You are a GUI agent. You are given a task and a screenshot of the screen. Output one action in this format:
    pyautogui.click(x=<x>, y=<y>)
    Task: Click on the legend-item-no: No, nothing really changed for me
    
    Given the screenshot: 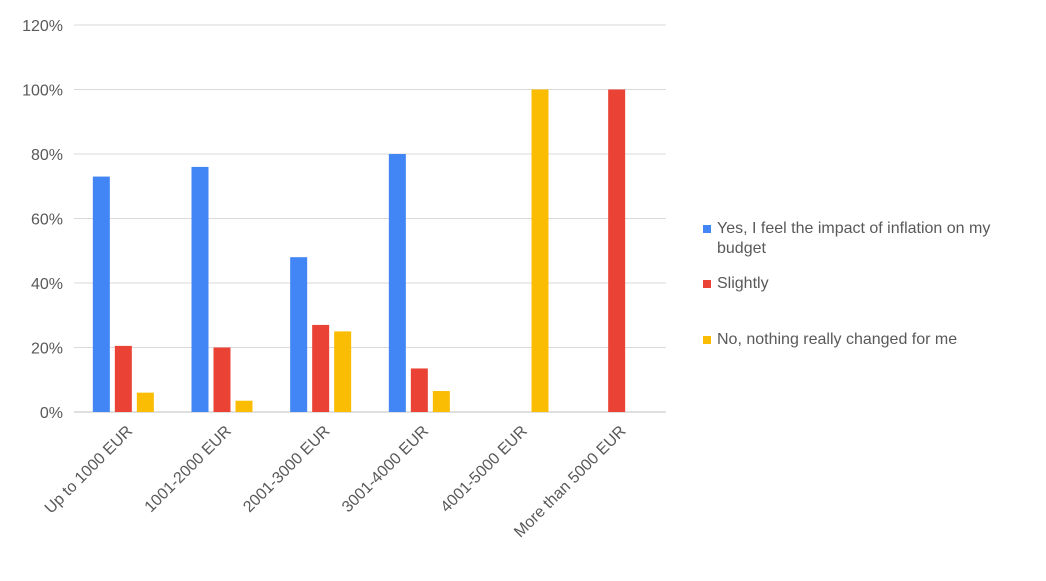 What is the action you would take?
    pyautogui.click(x=873, y=340)
    